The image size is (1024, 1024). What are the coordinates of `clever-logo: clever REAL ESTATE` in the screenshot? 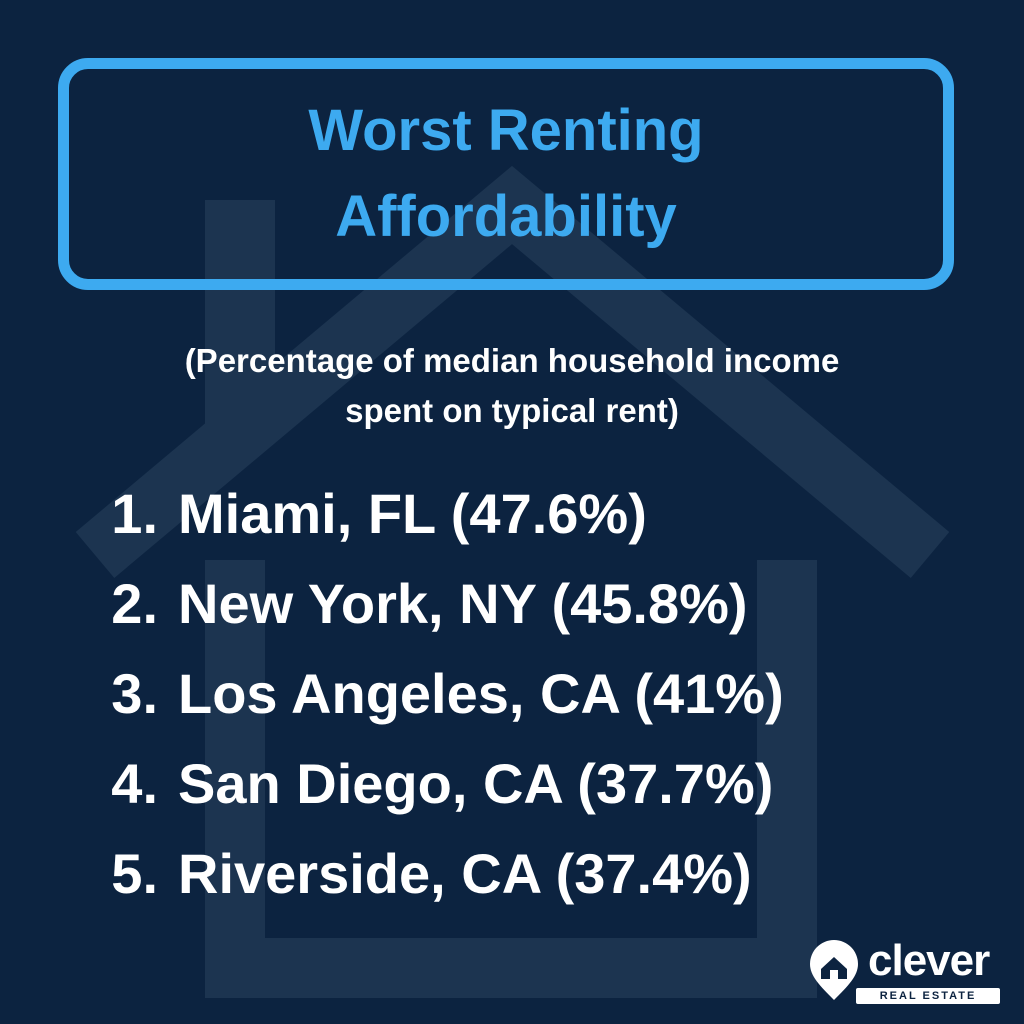 It's located at (904, 971).